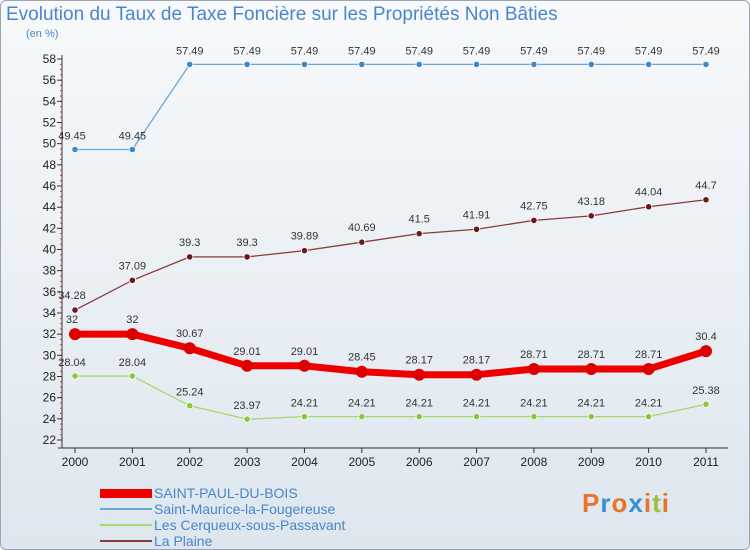  What do you see at coordinates (133, 266) in the screenshot?
I see `data-label: 37.09` at bounding box center [133, 266].